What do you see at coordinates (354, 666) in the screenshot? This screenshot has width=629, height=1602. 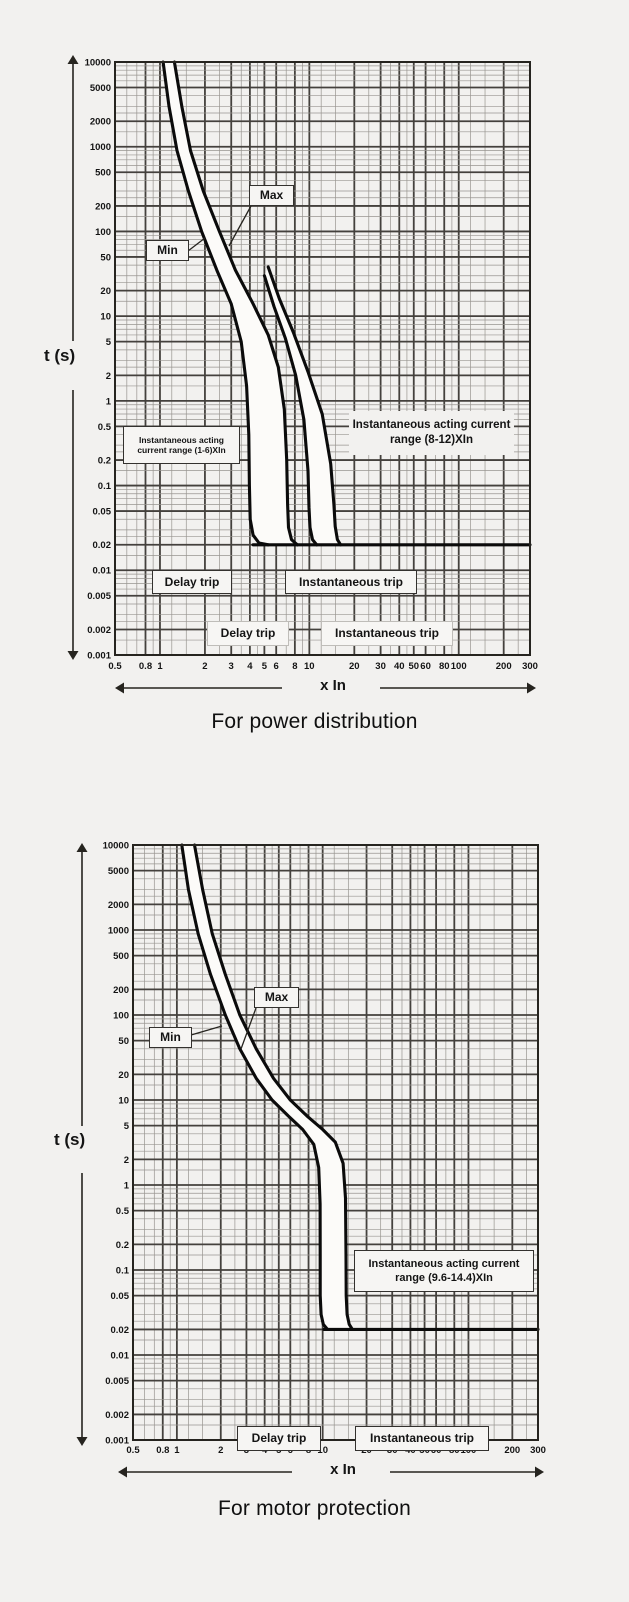 I see `x-tick: 20` at bounding box center [354, 666].